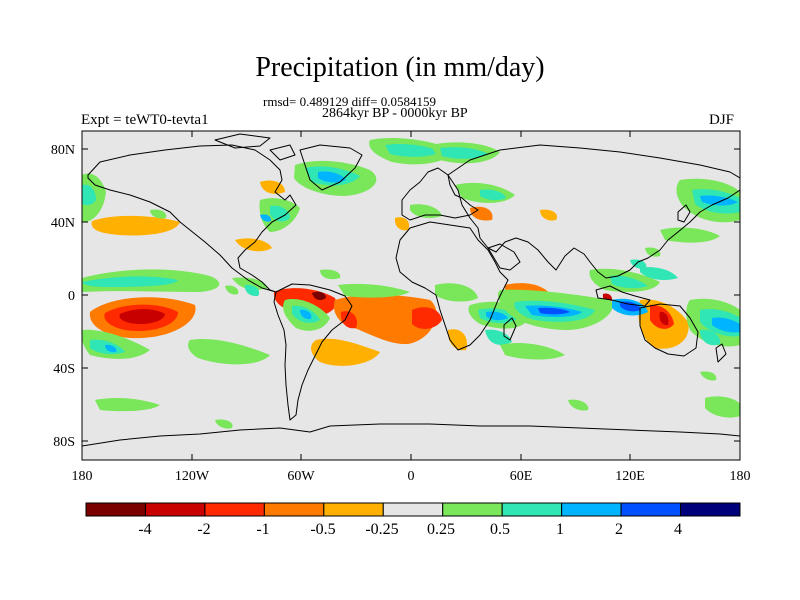  Describe the element at coordinates (411, 435) in the screenshot. I see `coastline-antarctica` at that location.